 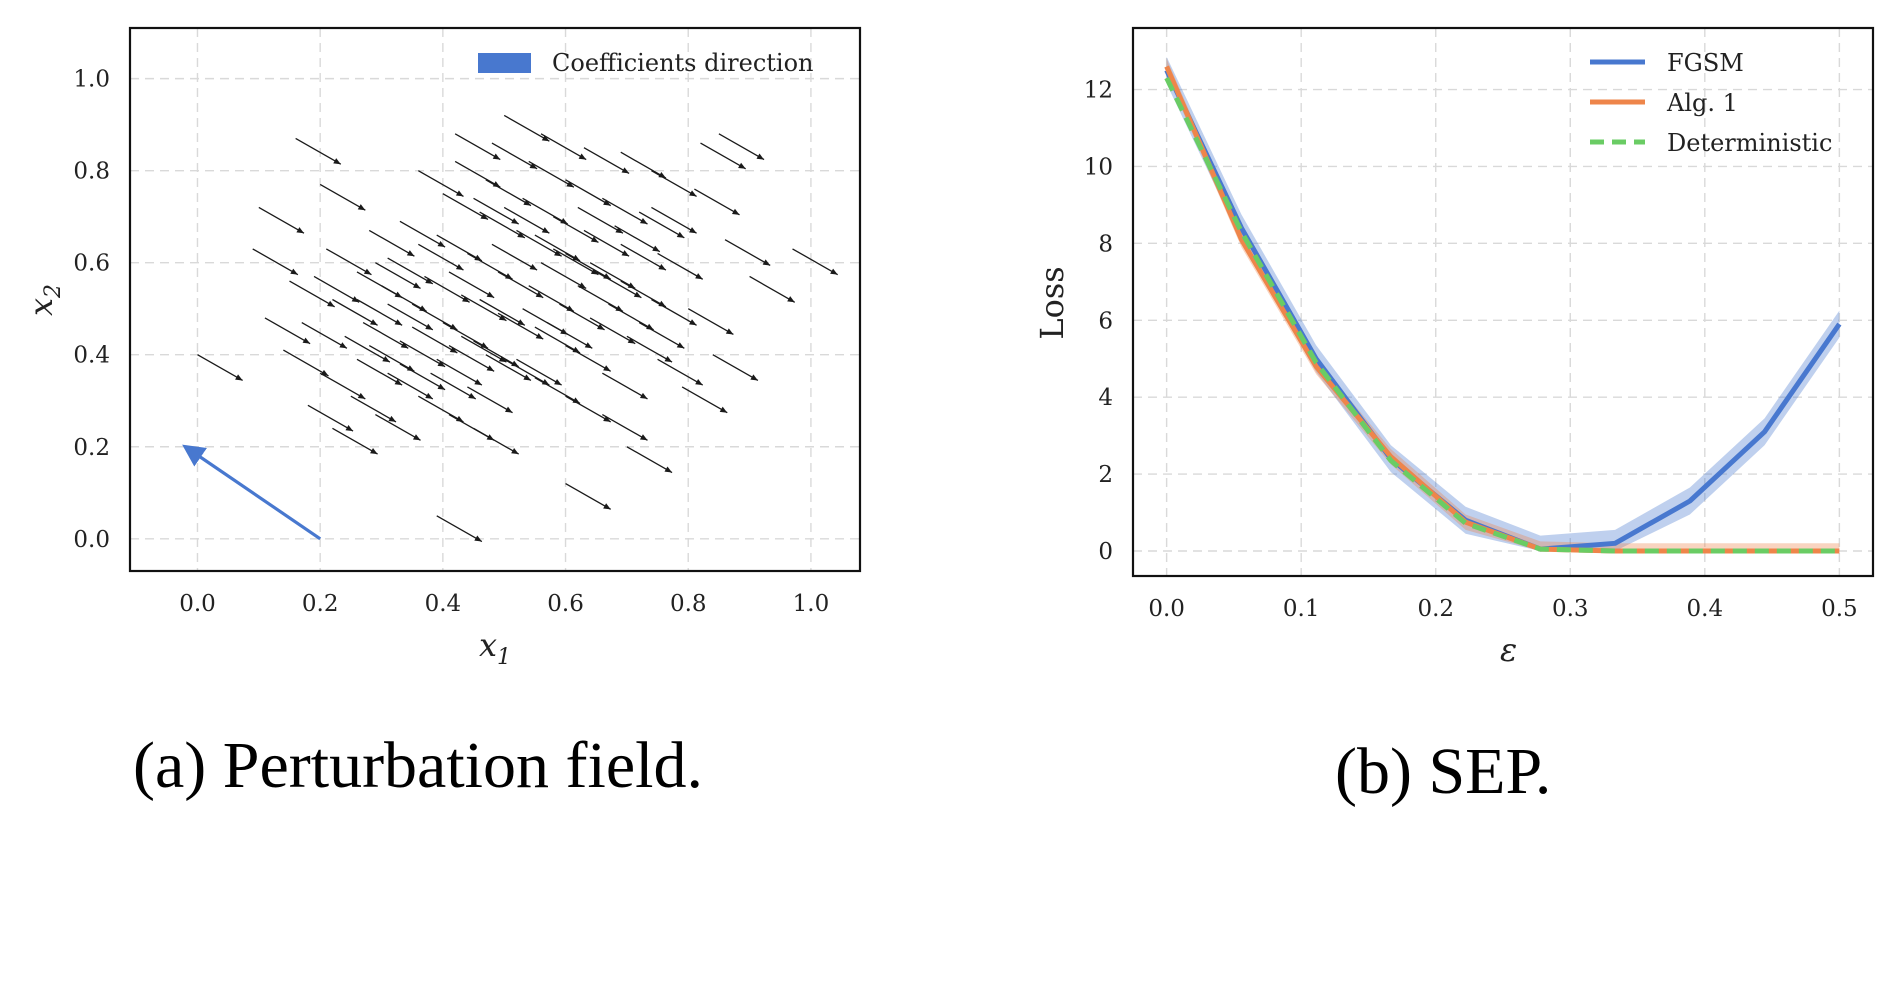 What do you see at coordinates (1052, 302) in the screenshot?
I see `y-axis-label: Loss` at bounding box center [1052, 302].